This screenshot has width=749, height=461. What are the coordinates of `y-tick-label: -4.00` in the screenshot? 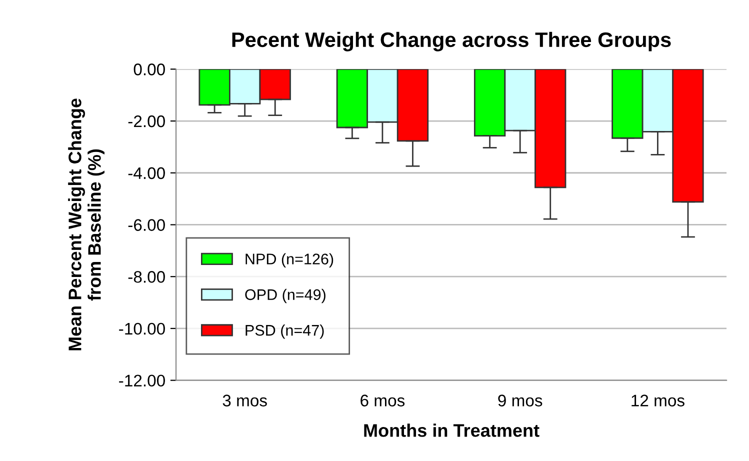 It's located at (146, 173).